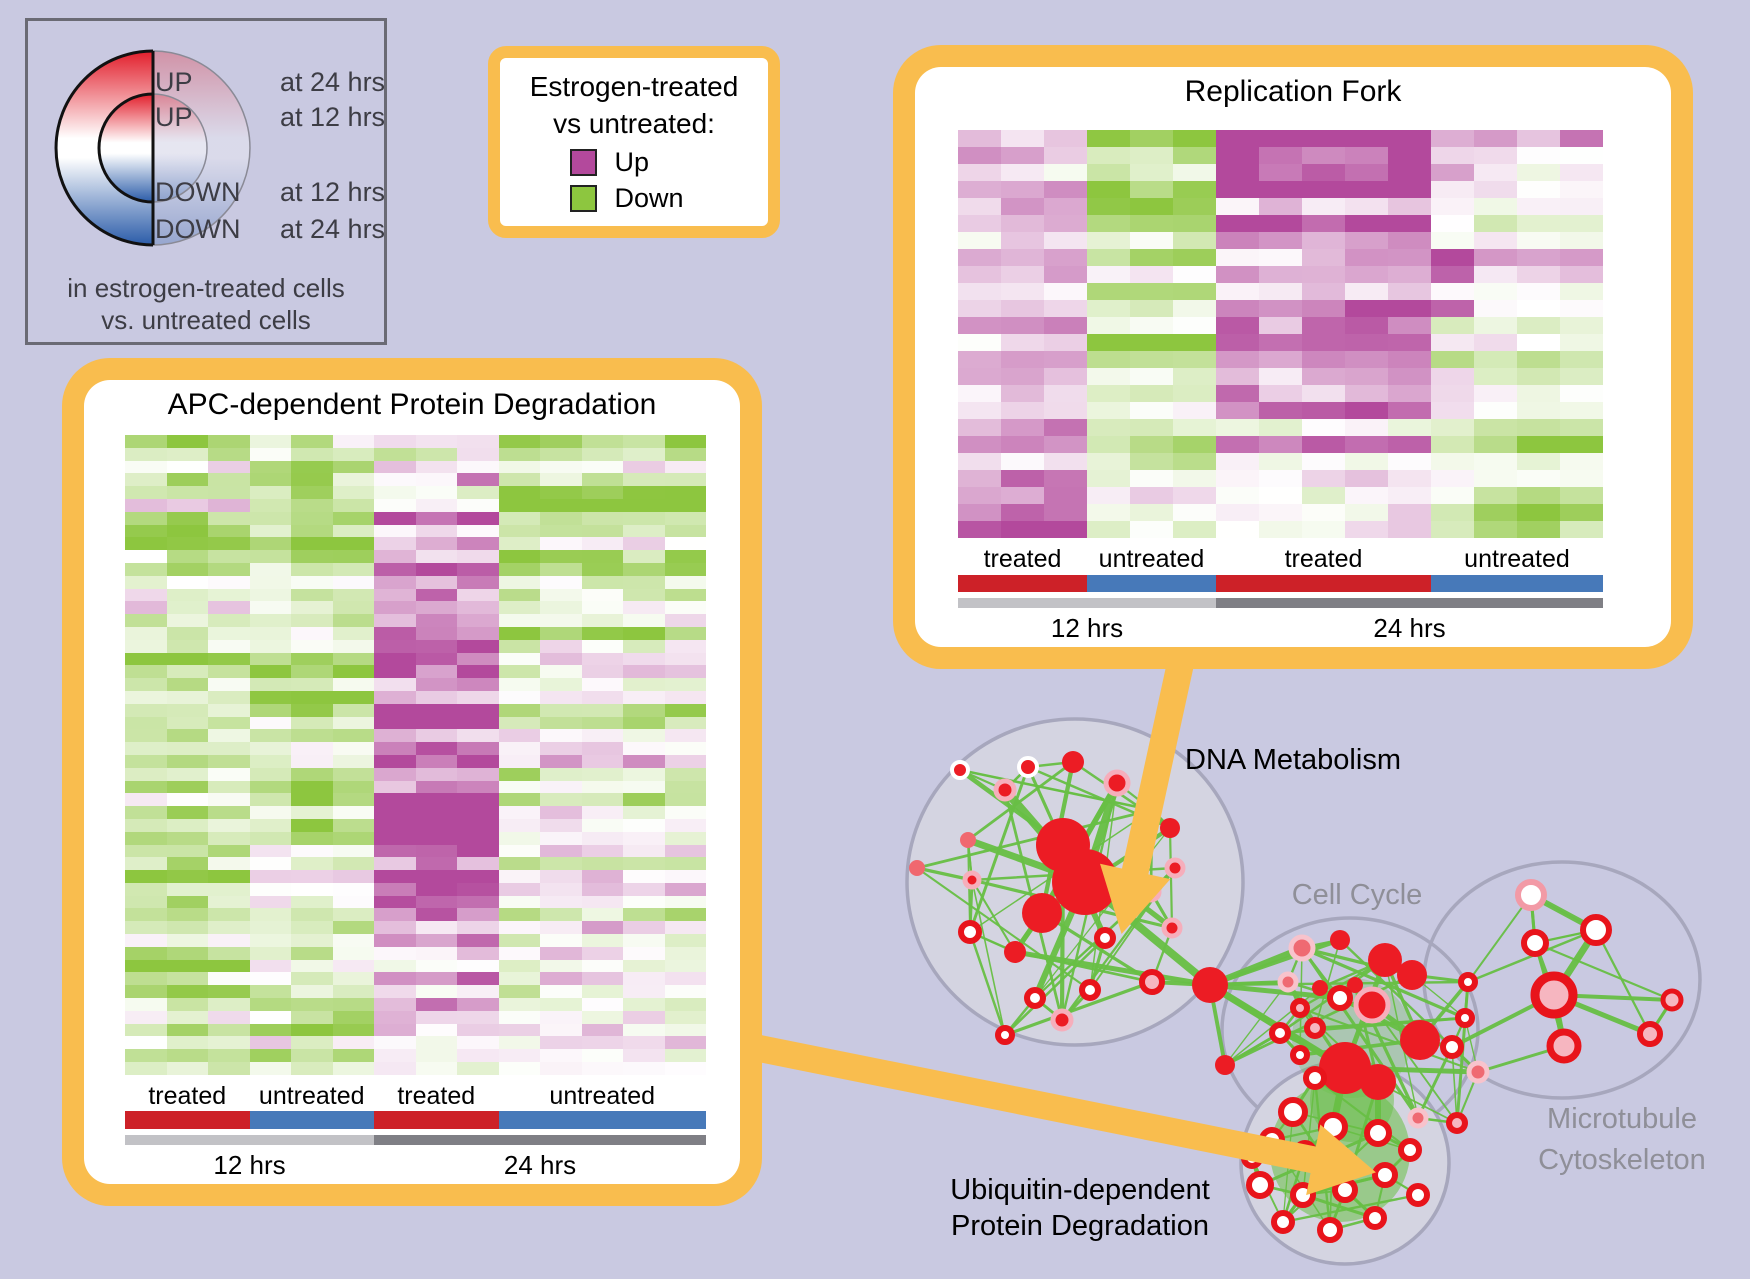  Describe the element at coordinates (1517, 583) in the screenshot. I see `condition-bar-untreated` at that location.